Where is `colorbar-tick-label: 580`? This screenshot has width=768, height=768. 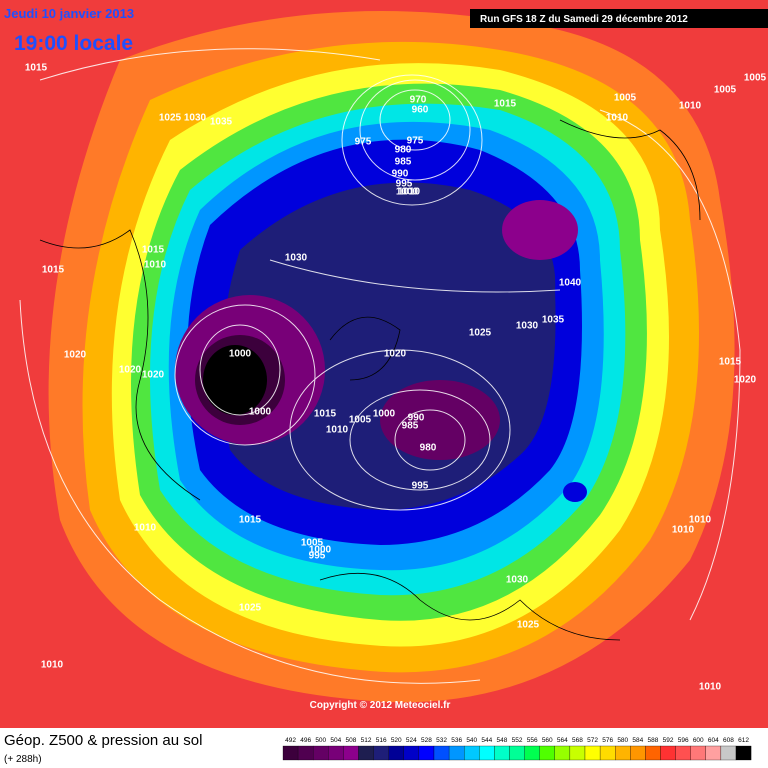 colorbar-tick-label: 580 is located at coordinates (622, 740).